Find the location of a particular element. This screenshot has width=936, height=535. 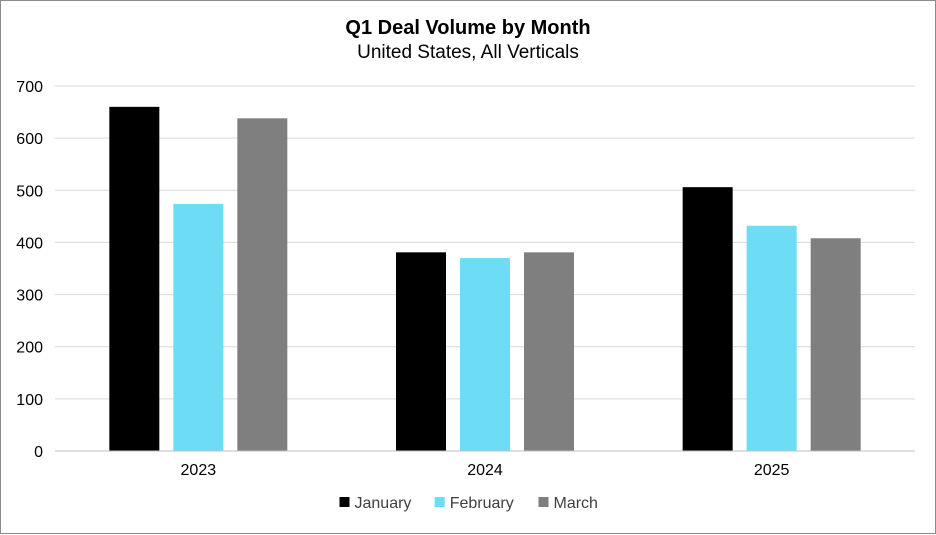

bar-february-2025 is located at coordinates (771, 338).